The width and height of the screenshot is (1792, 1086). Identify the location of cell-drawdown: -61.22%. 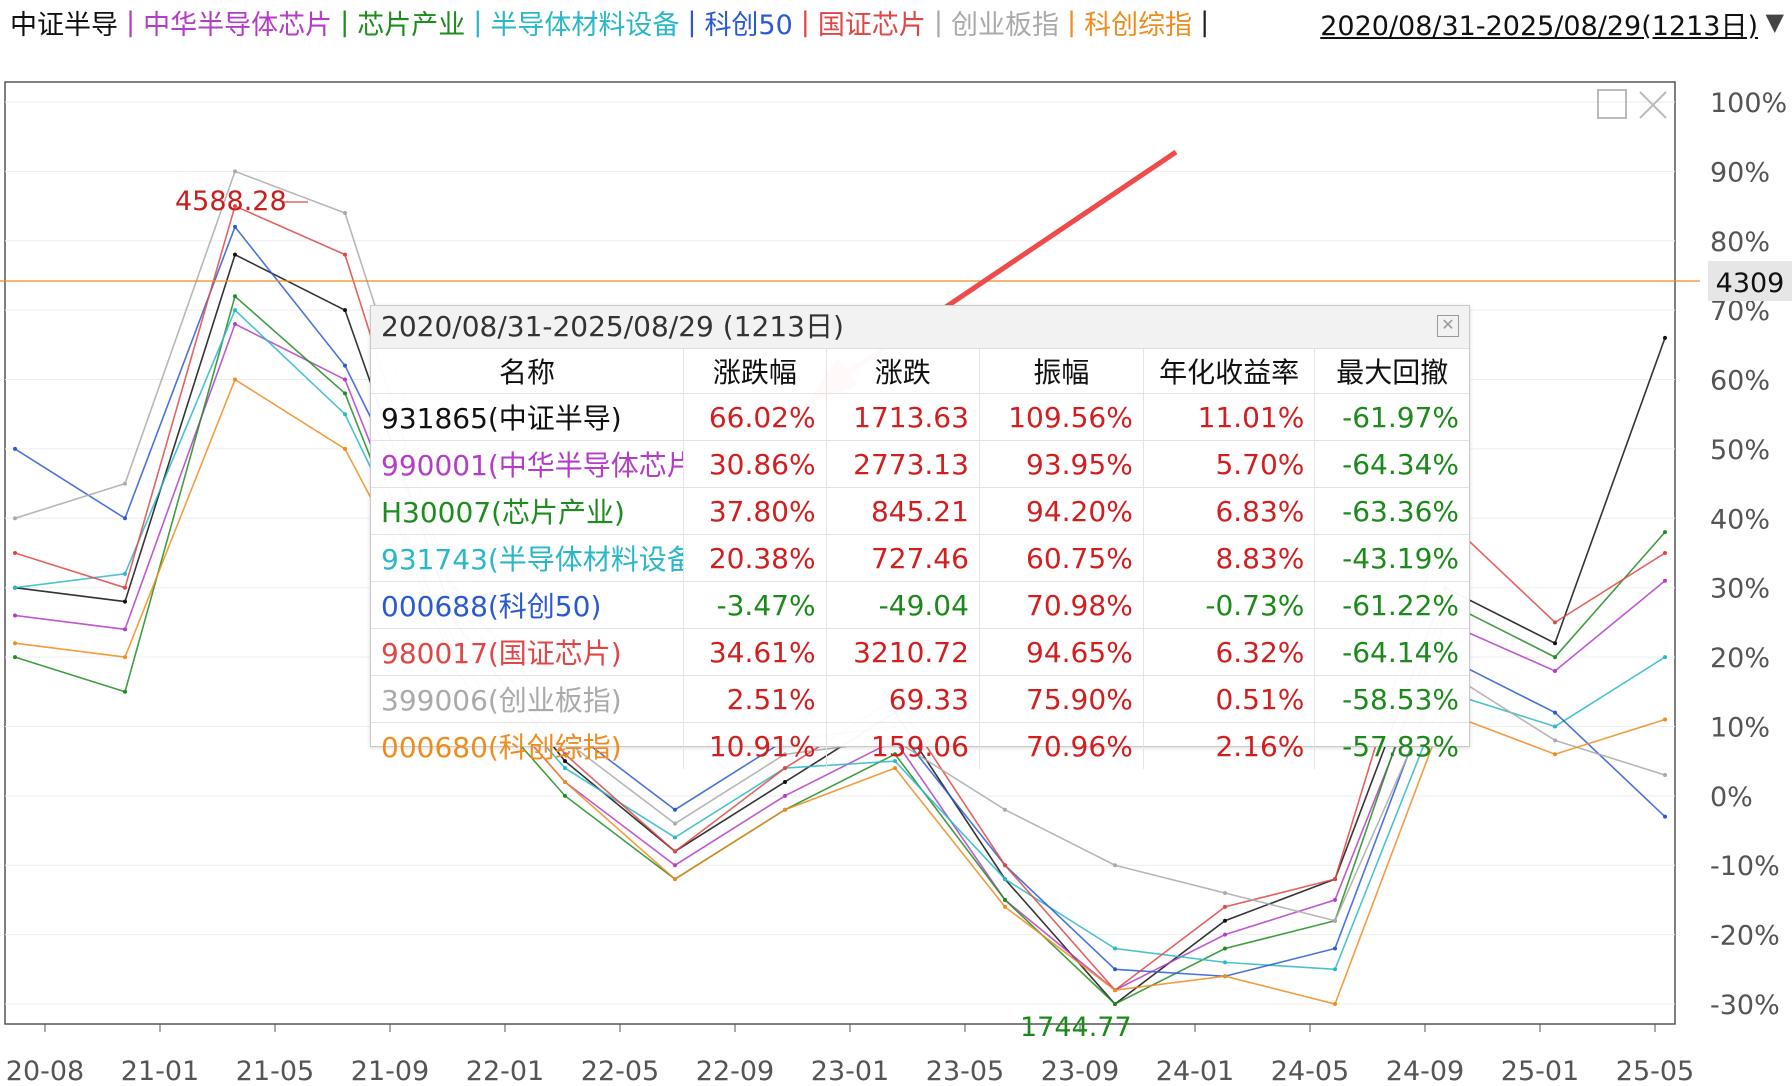
(1391, 605).